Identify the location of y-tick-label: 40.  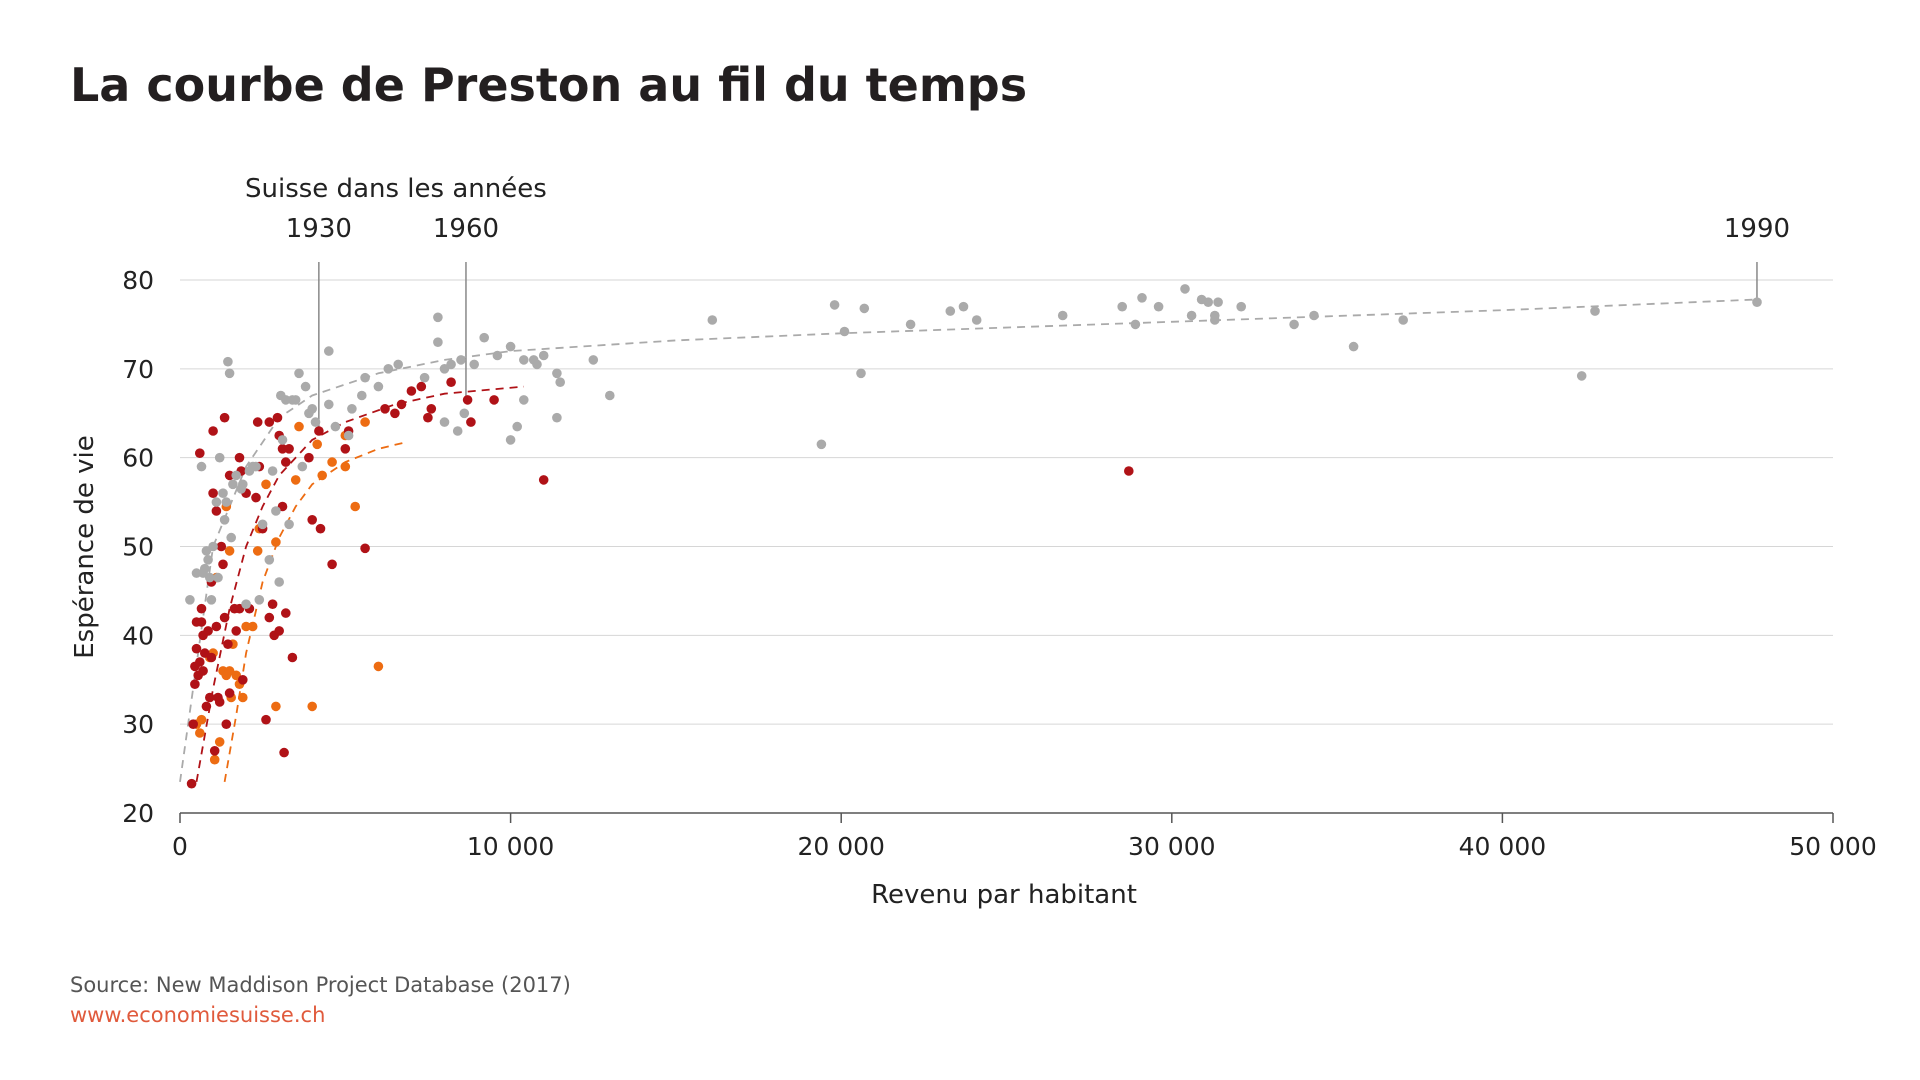
(138, 635).